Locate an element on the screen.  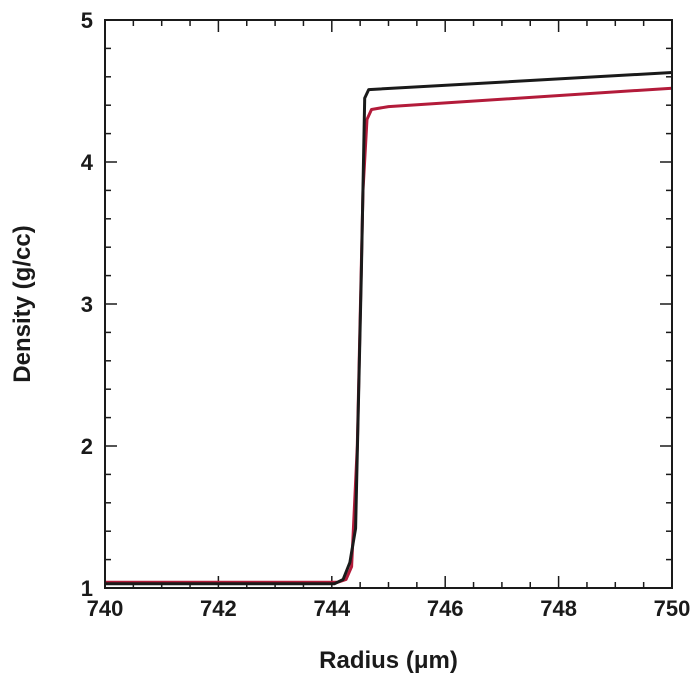
y-tick-label: 1 is located at coordinates (87, 588).